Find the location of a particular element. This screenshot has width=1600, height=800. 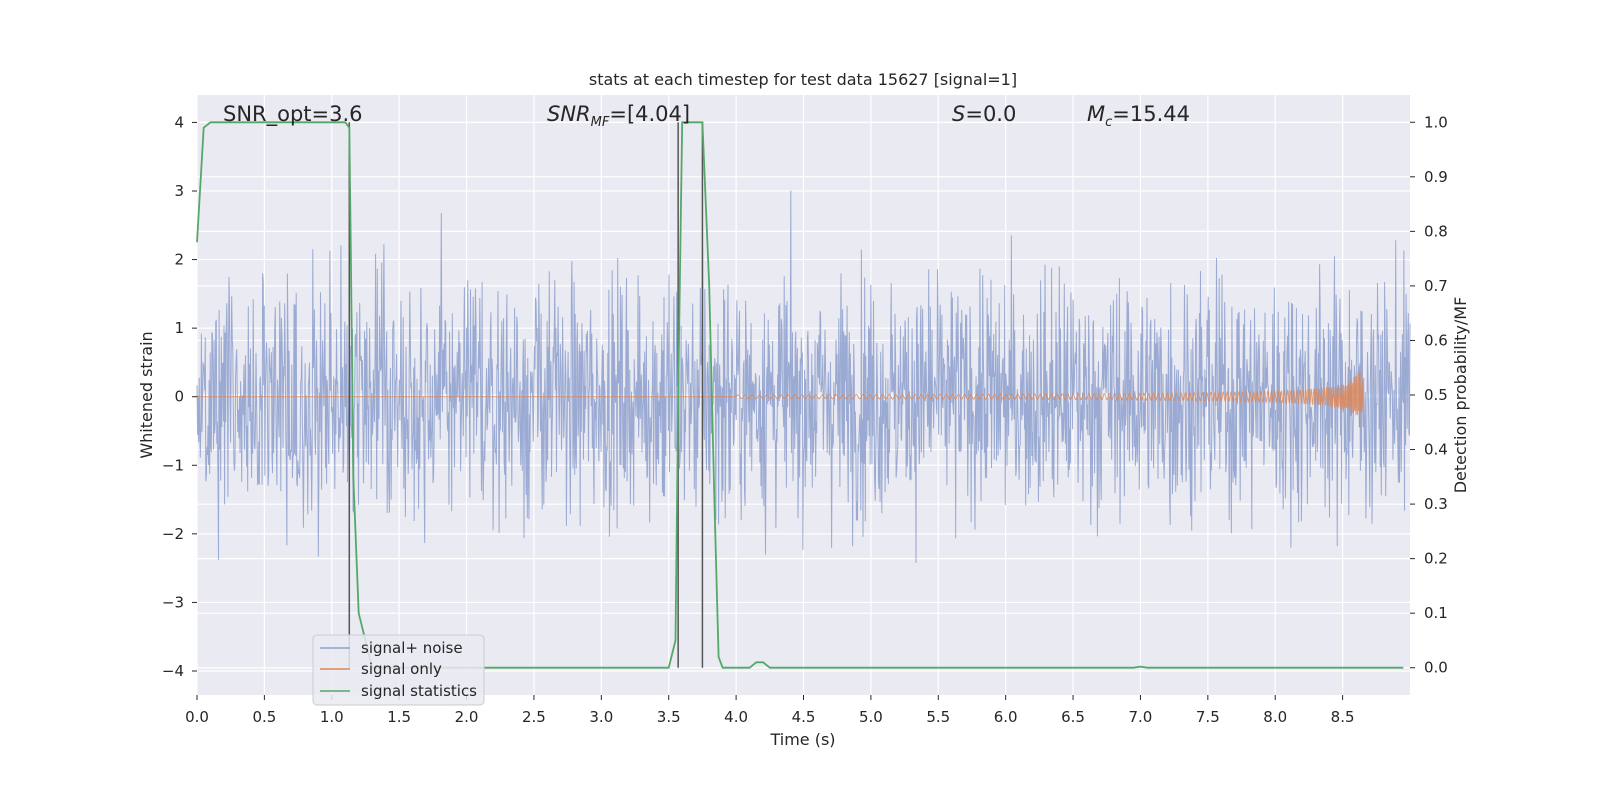

legend-label-signal-only: signal only is located at coordinates (401, 669).